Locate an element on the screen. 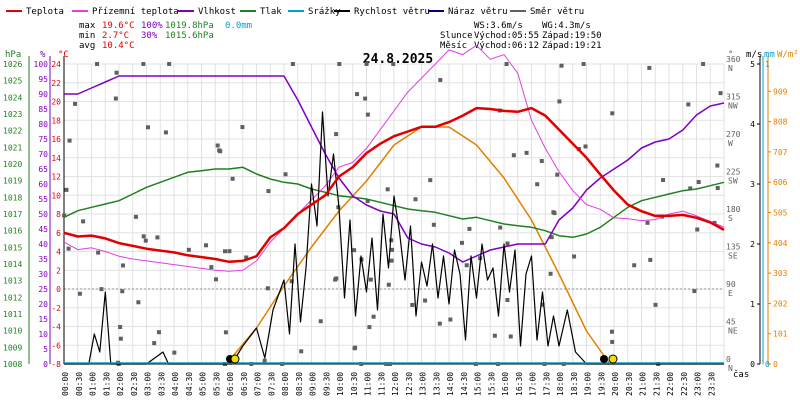 The image size is (800, 400). tick-time: 12:00 is located at coordinates (395, 384).